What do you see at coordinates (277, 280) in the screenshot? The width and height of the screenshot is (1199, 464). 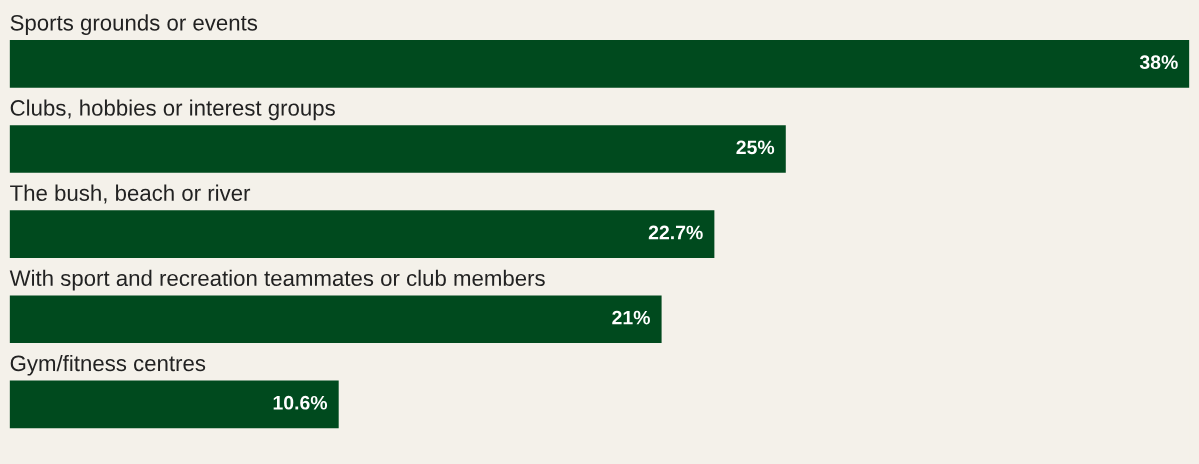 I see `y-tick-label: With sport and recreation teammates or club members` at bounding box center [277, 280].